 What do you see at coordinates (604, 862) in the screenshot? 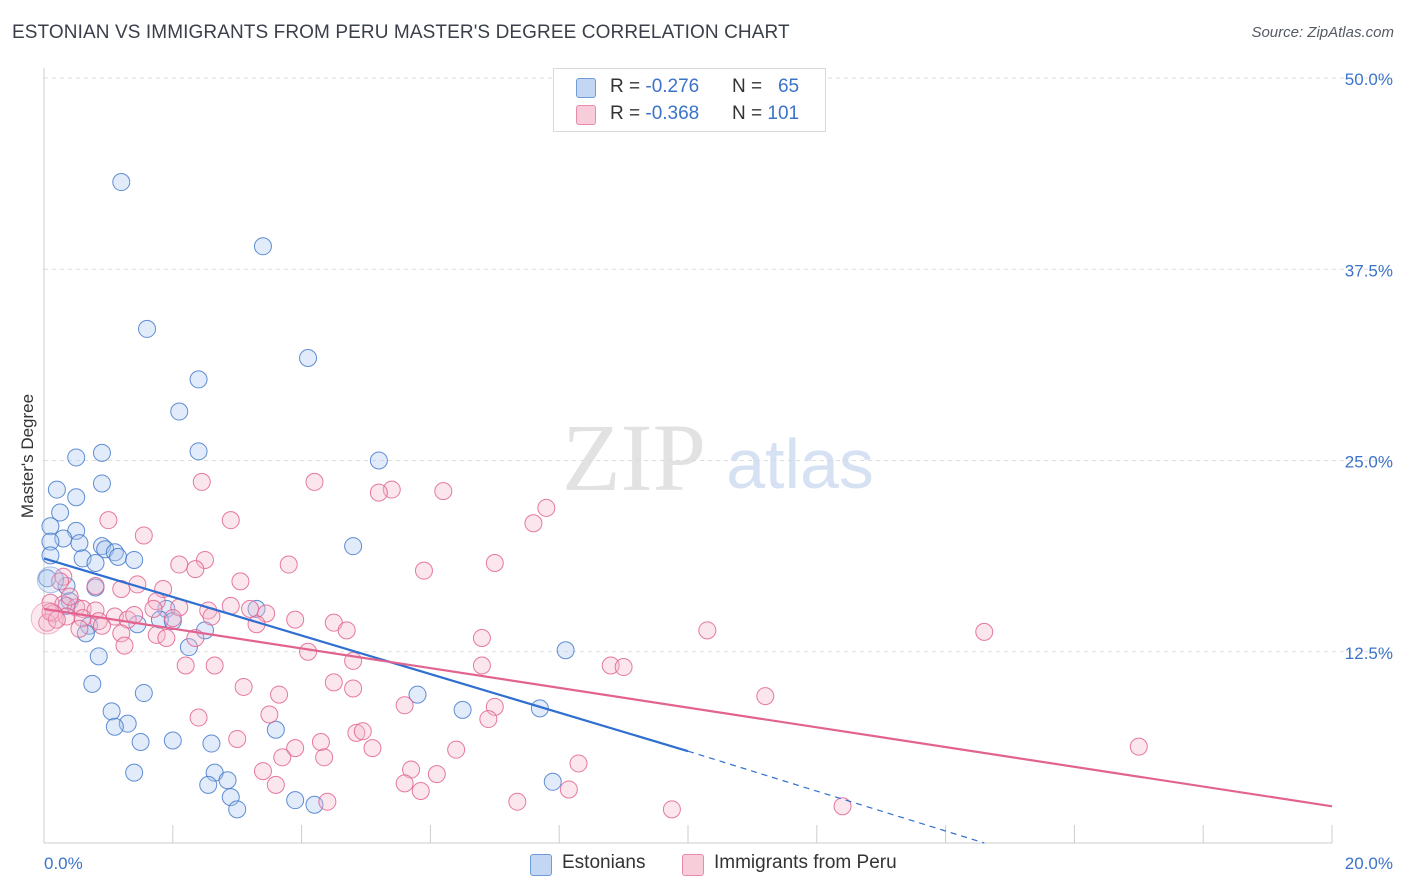
I see `legend-label-estonians: Estonians` at bounding box center [604, 862].